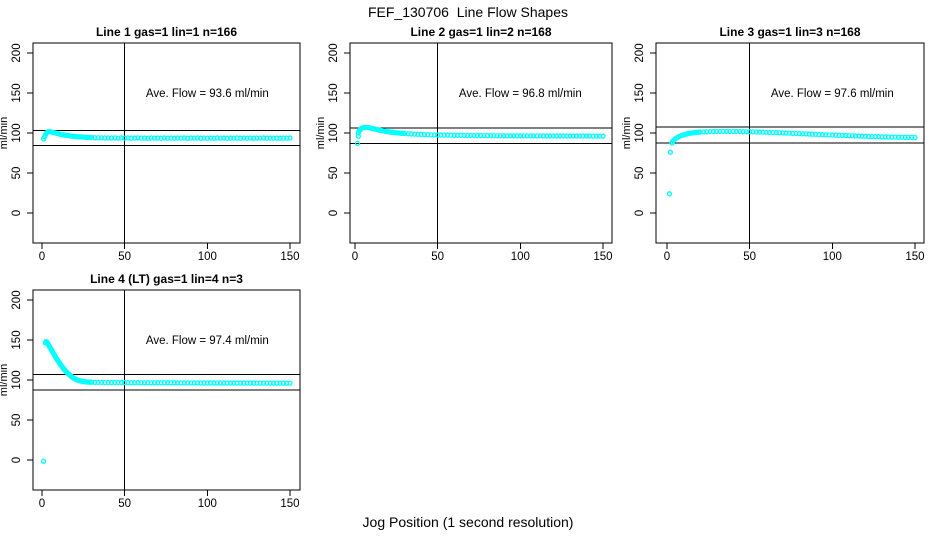 The height and width of the screenshot is (540, 936). Describe the element at coordinates (17, 460) in the screenshot. I see `y-tick-label: 0` at that location.